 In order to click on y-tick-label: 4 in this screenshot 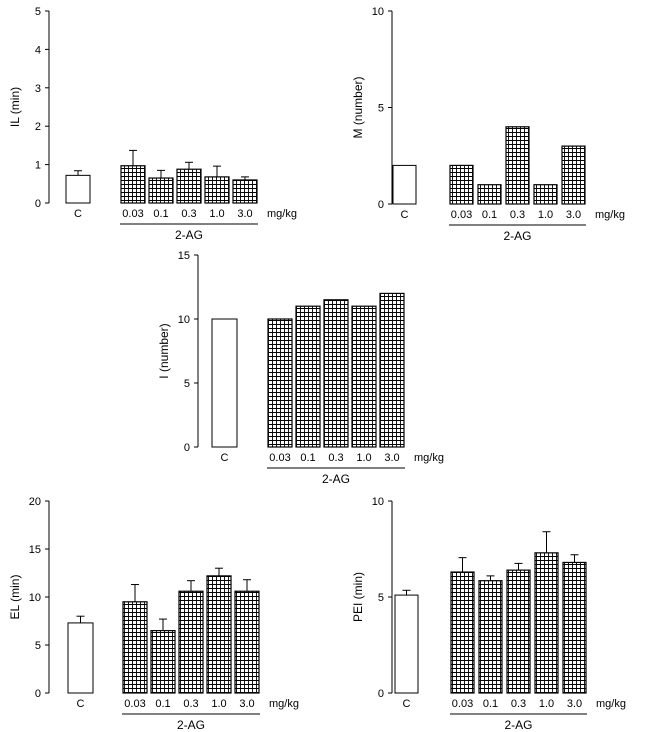, I will do `click(38, 50)`.